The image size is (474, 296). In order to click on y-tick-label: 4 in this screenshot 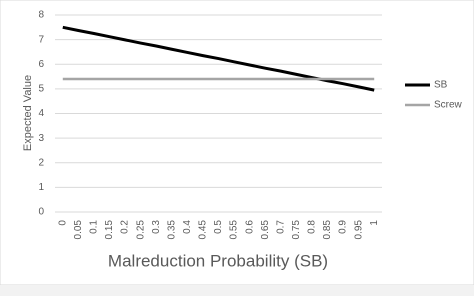, I will do `click(41, 113)`.